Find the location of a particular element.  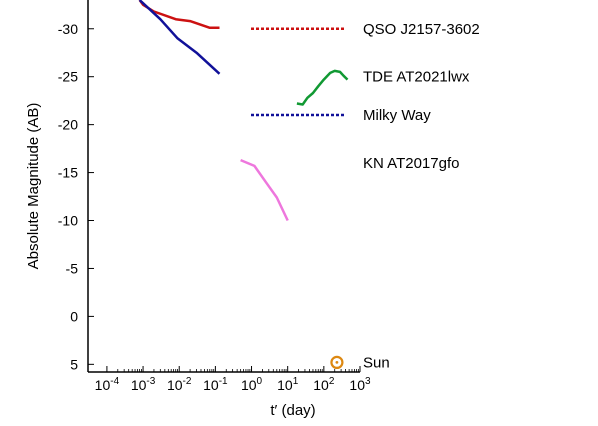

y-tick-label: 0 is located at coordinates (74, 316).